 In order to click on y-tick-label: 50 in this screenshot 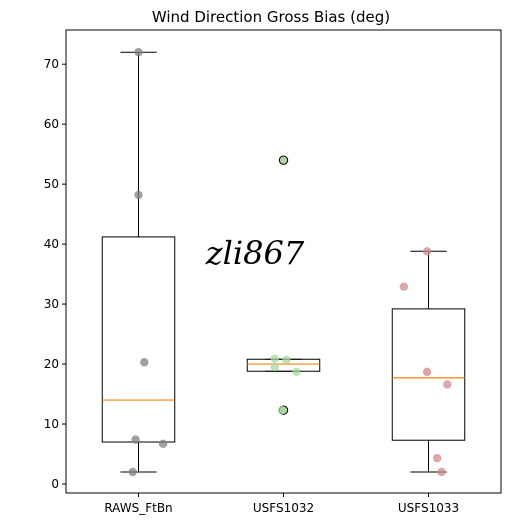, I will do `click(51, 184)`.